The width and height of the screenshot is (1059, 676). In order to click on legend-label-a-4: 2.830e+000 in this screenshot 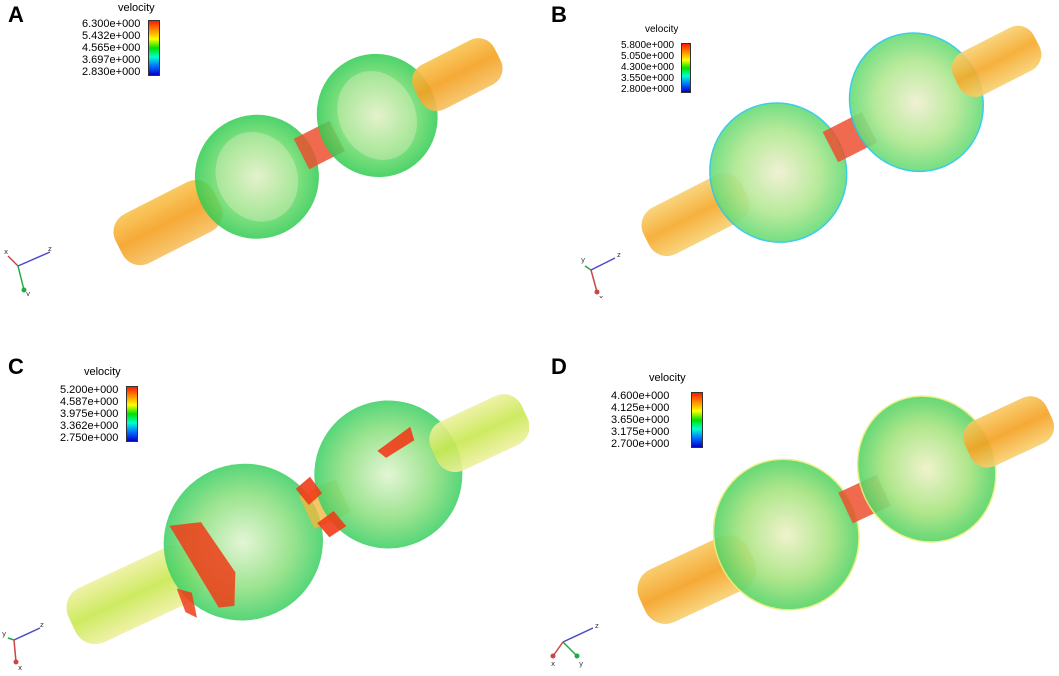, I will do `click(111, 72)`.